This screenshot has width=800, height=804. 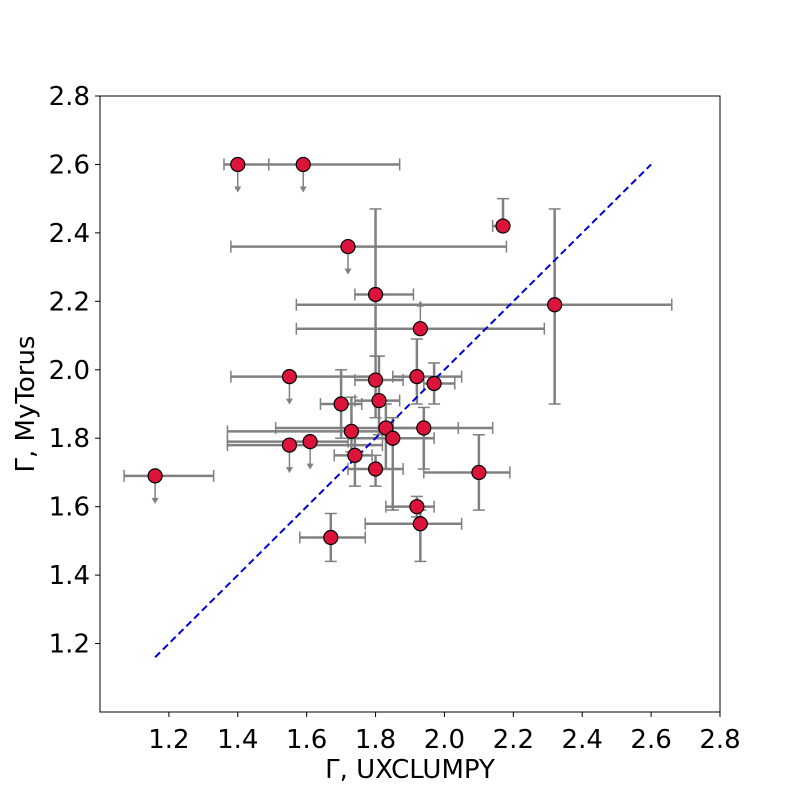 What do you see at coordinates (306, 740) in the screenshot?
I see `x-tick-label: 1.6` at bounding box center [306, 740].